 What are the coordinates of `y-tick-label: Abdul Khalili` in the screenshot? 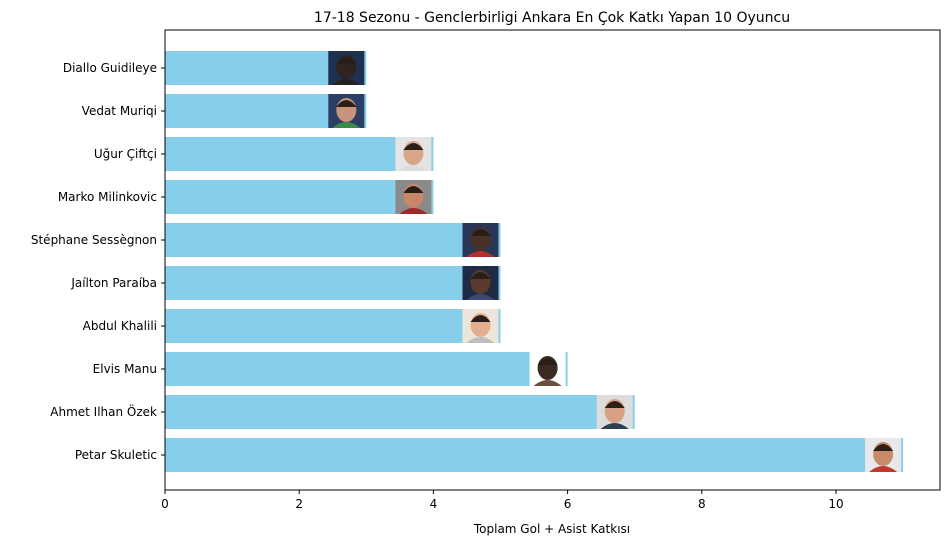 It's located at (120, 326).